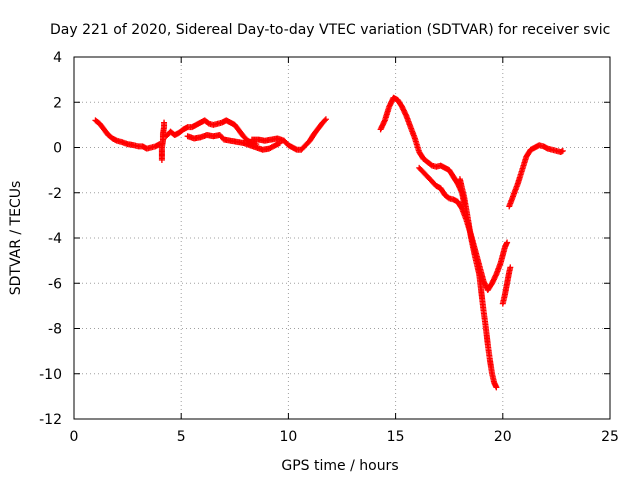 This screenshot has width=640, height=480. I want to click on y-tick-label: 4, so click(57, 58).